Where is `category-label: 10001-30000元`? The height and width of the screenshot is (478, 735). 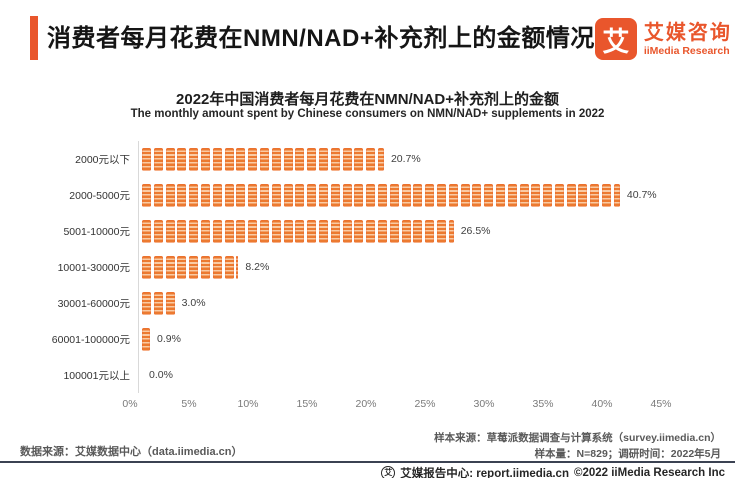
category-label: 10001-30000元 is located at coordinates (93, 267).